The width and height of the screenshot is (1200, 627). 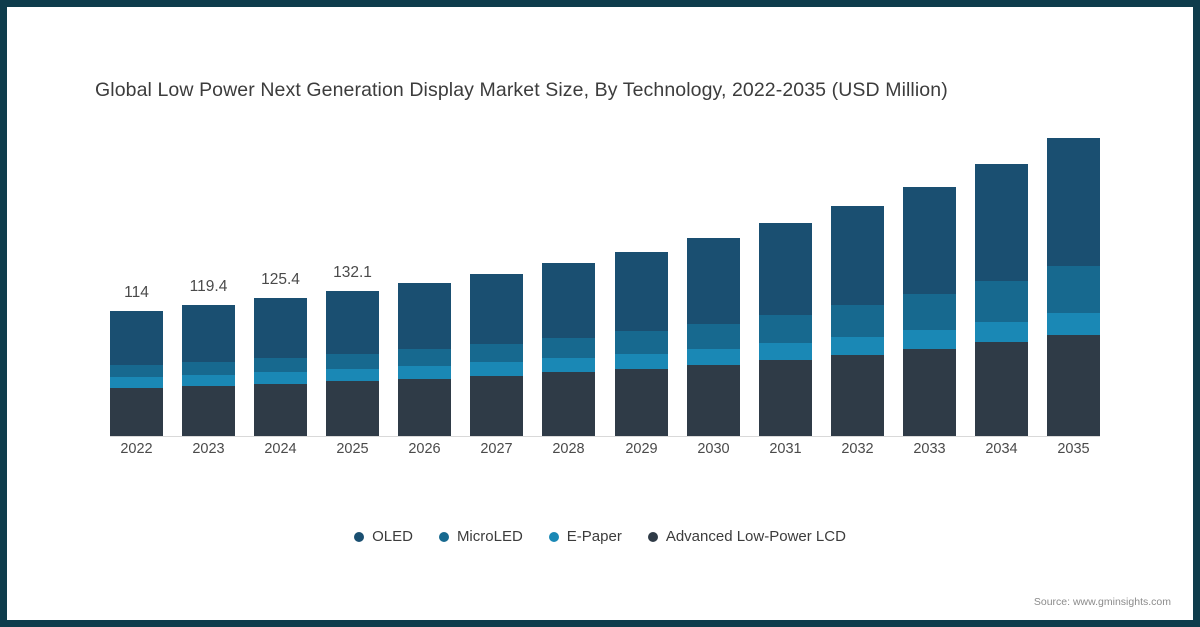 I want to click on x-axis-tick-2026: 2026, so click(x=424, y=449).